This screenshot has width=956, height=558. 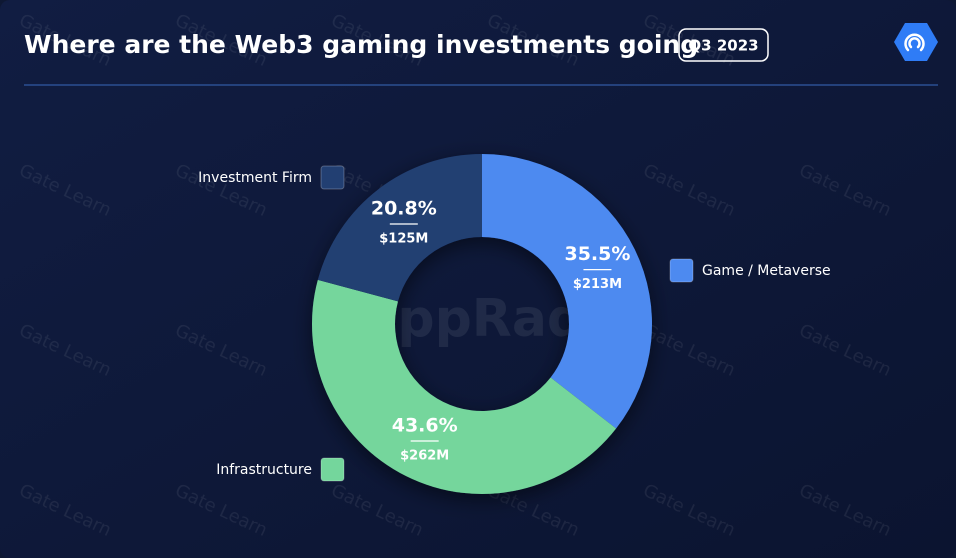 I want to click on amount-label: $262M, so click(x=424, y=456).